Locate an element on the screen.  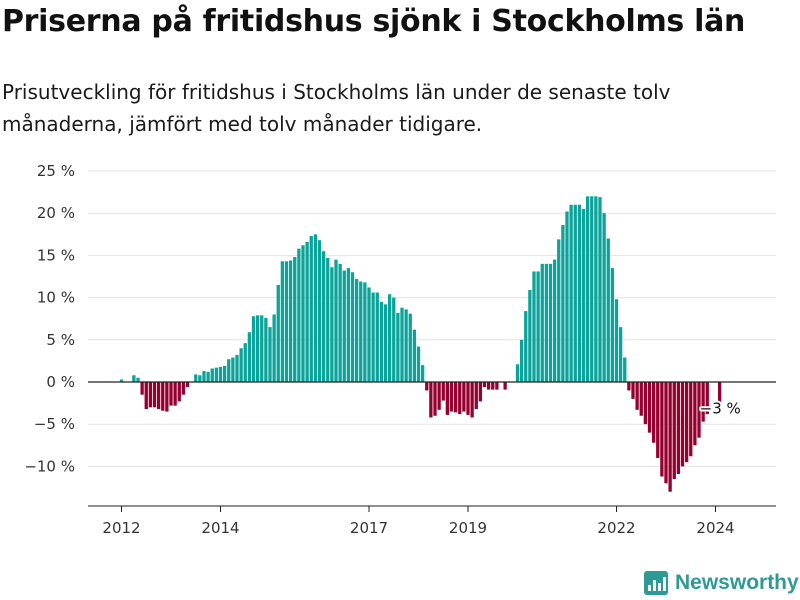
y-tick-label: −10 % is located at coordinates (49, 466).